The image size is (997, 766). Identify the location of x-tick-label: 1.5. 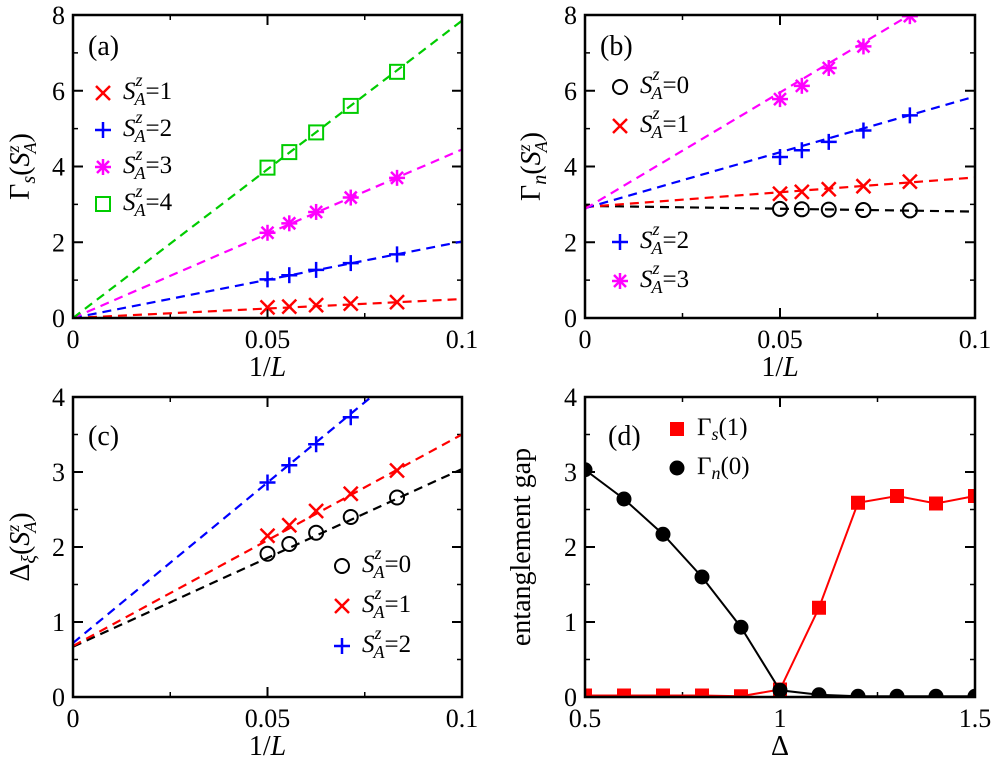
(975, 718).